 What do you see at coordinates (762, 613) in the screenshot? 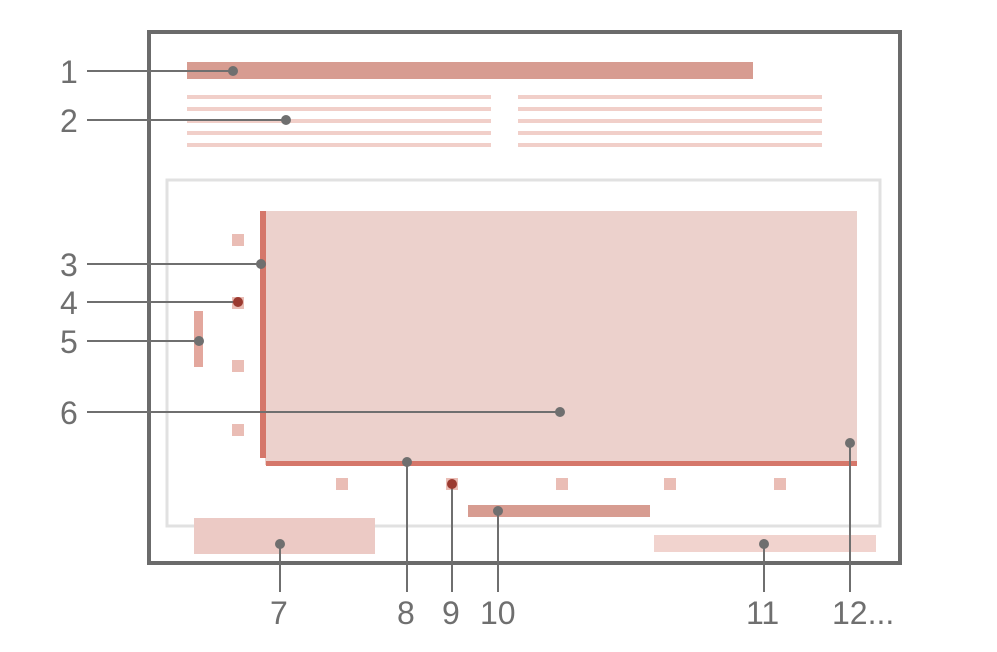
I see `callout-11: 11` at bounding box center [762, 613].